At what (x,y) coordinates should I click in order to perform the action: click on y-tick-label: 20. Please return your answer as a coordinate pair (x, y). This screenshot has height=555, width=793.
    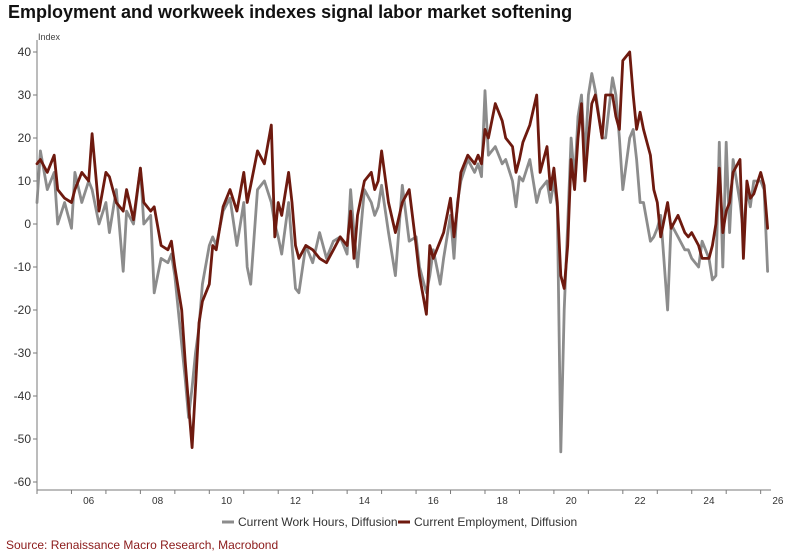
    Looking at the image, I should click on (25, 138).